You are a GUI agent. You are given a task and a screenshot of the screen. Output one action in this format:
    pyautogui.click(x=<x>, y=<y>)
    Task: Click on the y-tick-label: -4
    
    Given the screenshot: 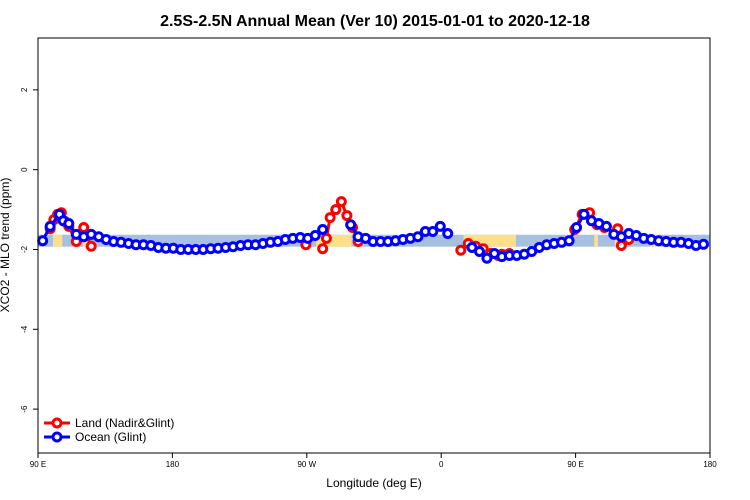 What is the action you would take?
    pyautogui.click(x=24, y=329)
    